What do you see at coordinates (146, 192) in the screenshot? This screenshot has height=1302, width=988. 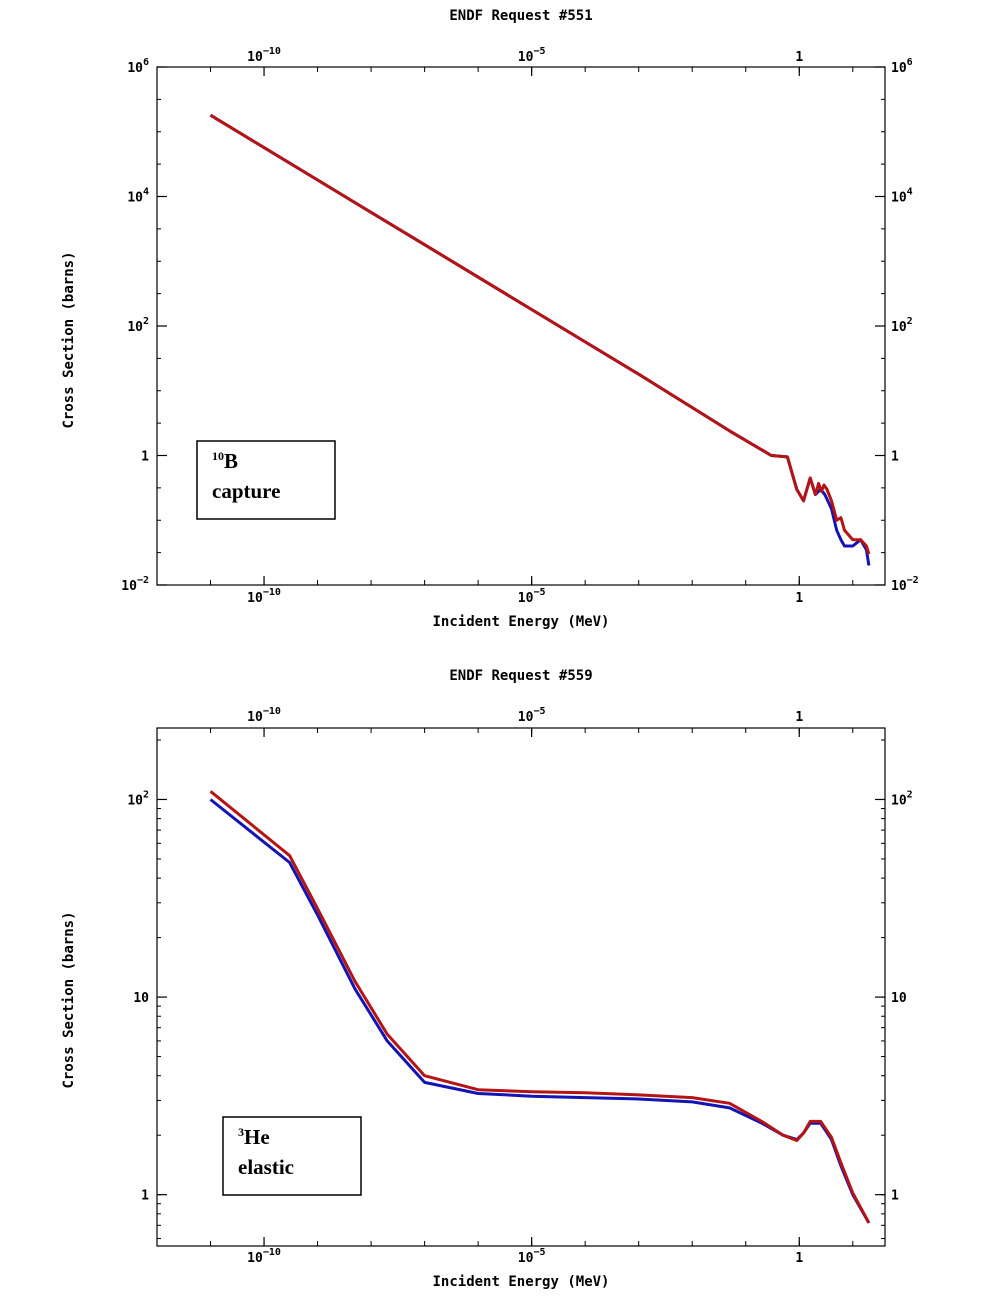 I see `y-tick-label-left-exponent: 4` at bounding box center [146, 192].